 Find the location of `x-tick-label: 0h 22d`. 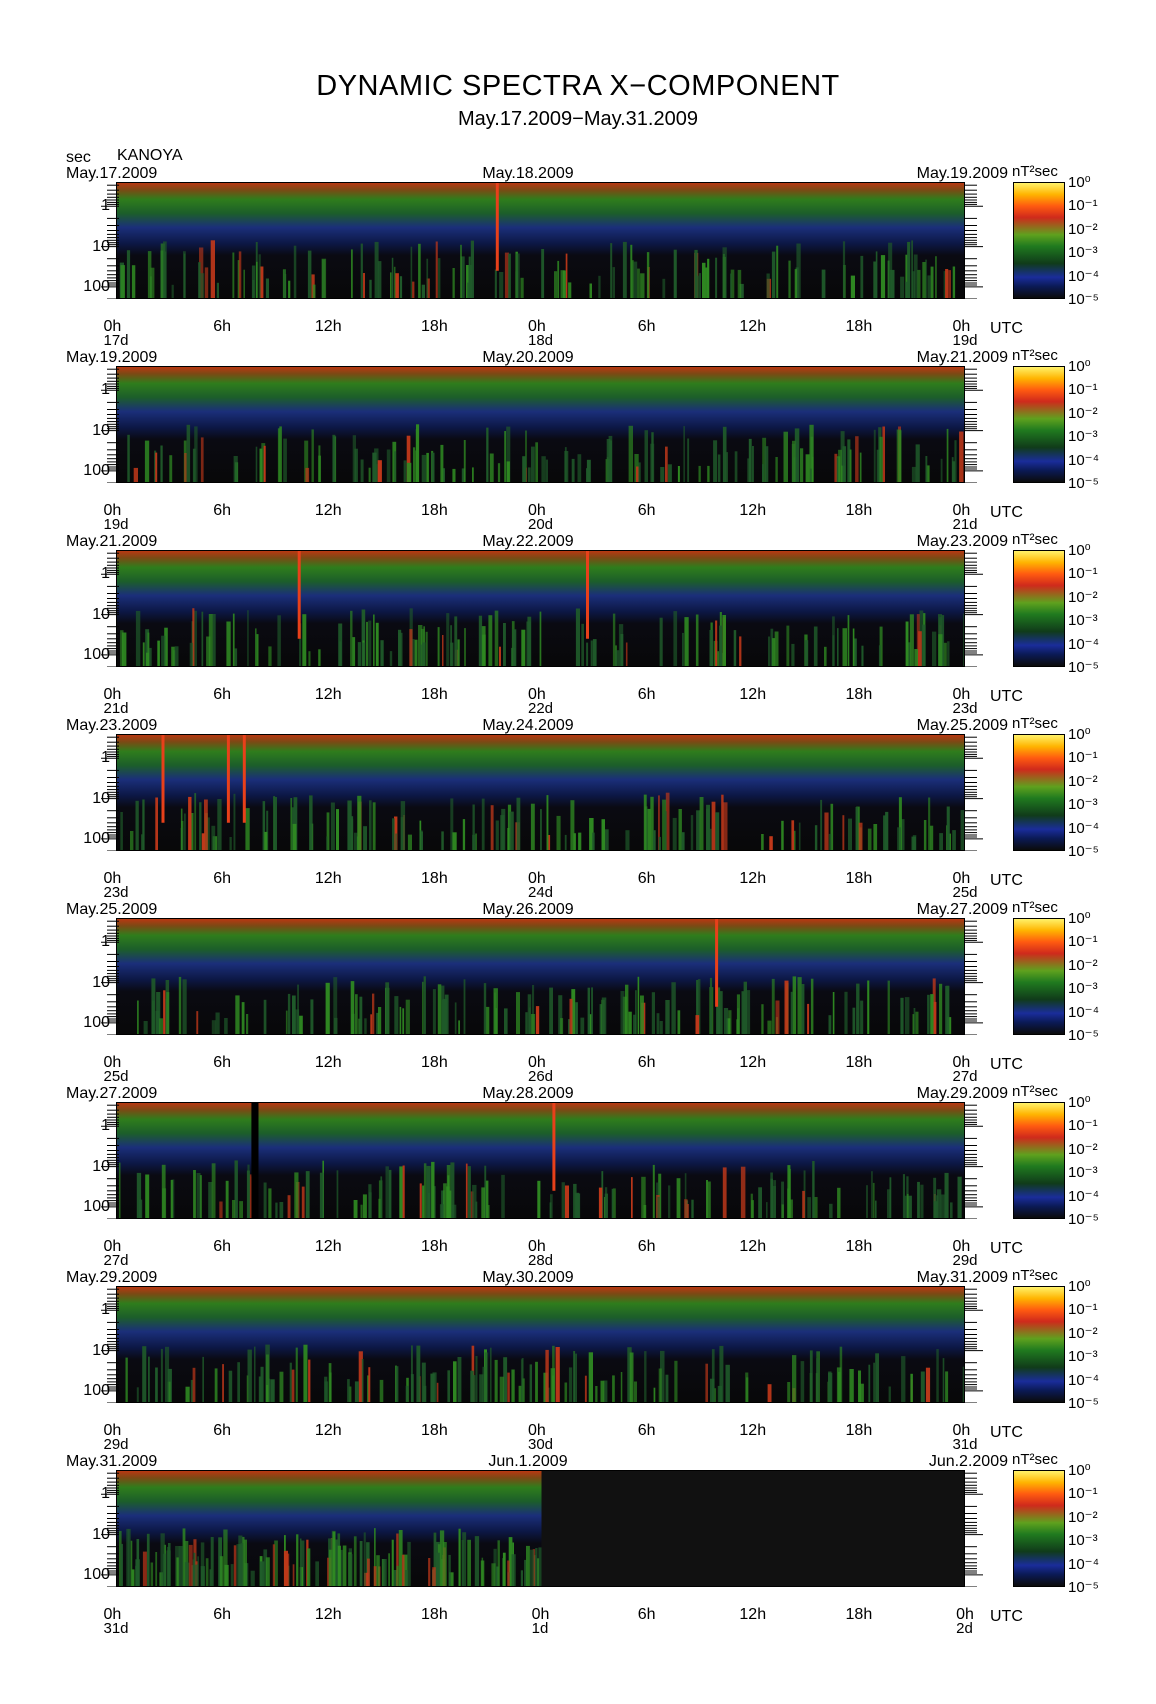

x-tick-label: 0h 22d is located at coordinates (540, 701).